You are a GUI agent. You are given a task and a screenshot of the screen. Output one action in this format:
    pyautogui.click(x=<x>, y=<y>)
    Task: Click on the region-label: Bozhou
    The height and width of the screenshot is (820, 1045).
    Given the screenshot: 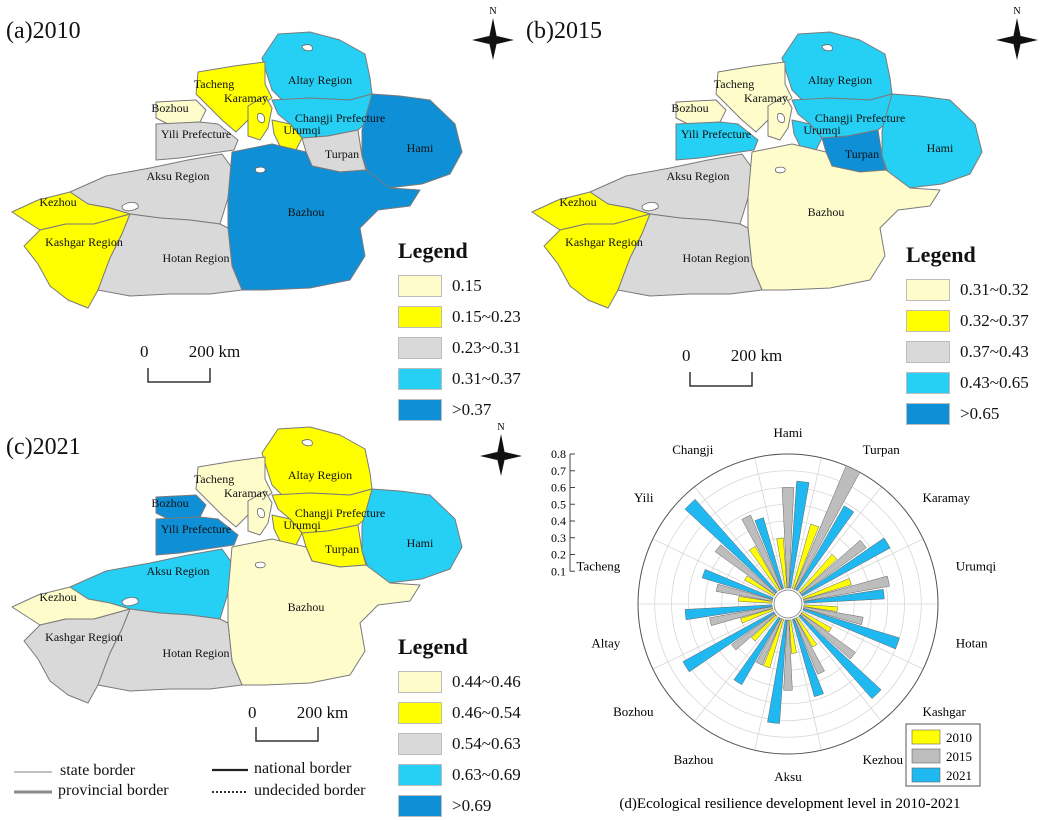 What is the action you would take?
    pyautogui.click(x=169, y=503)
    